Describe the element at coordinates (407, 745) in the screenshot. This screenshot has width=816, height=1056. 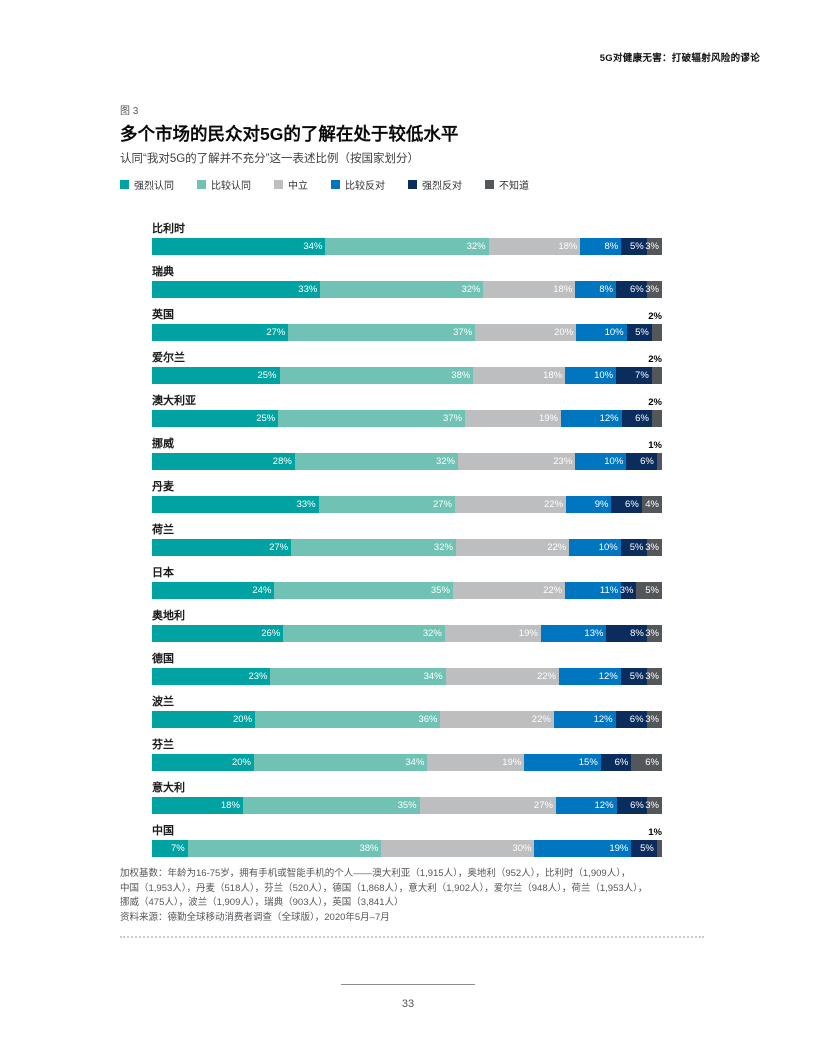
I see `row-header: 芬兰` at that location.